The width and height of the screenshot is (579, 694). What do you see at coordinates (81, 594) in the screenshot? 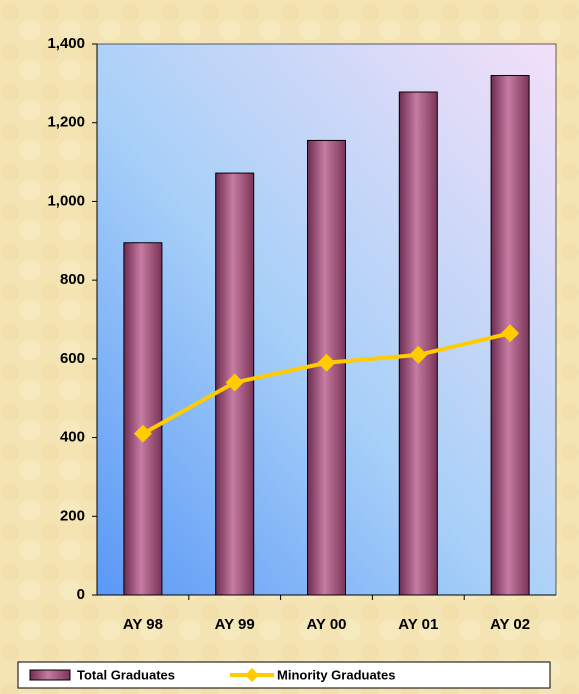
I see `y-tick-label: 0` at bounding box center [81, 594].